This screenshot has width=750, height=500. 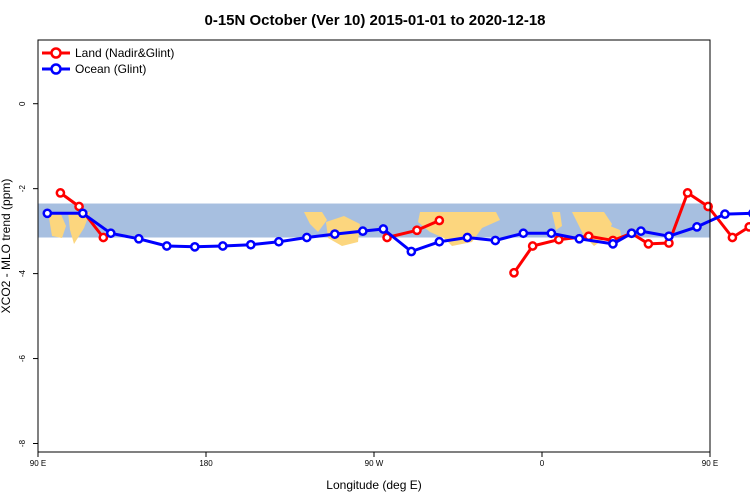 I want to click on x-tick-label: 90 W, so click(x=374, y=463).